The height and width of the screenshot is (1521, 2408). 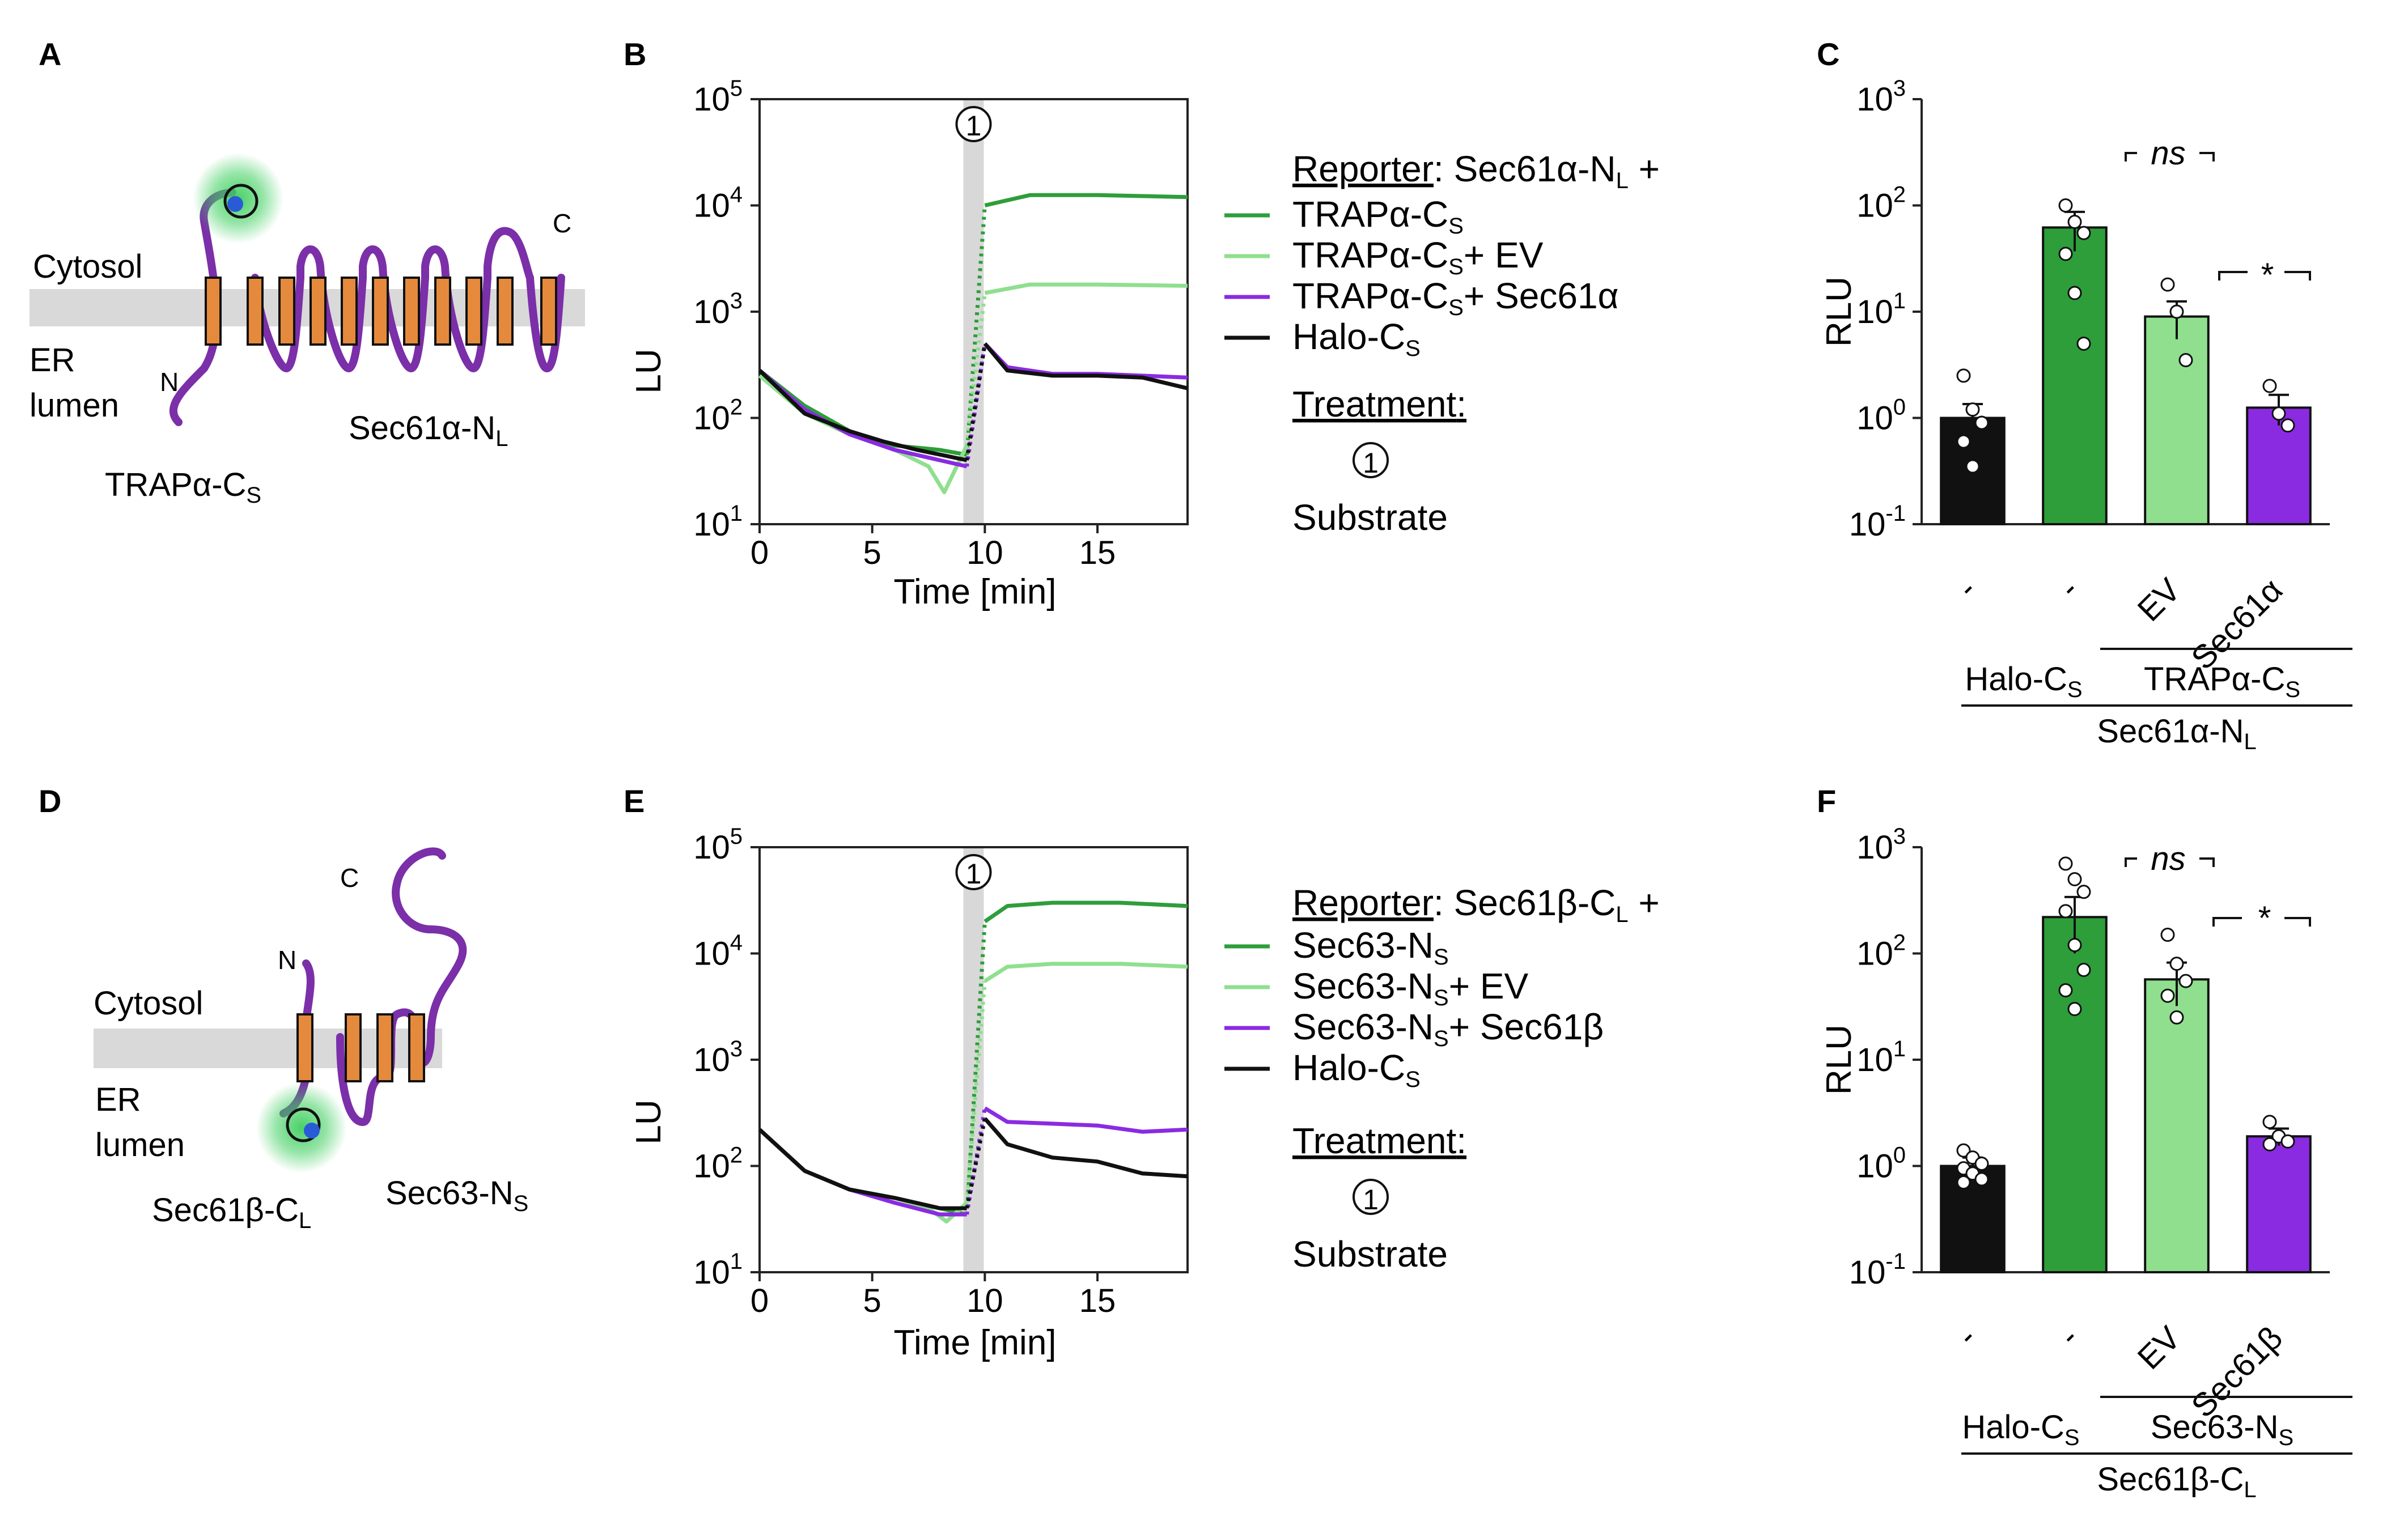 What do you see at coordinates (872, 552) in the screenshot?
I see `x-tick-label: 5` at bounding box center [872, 552].